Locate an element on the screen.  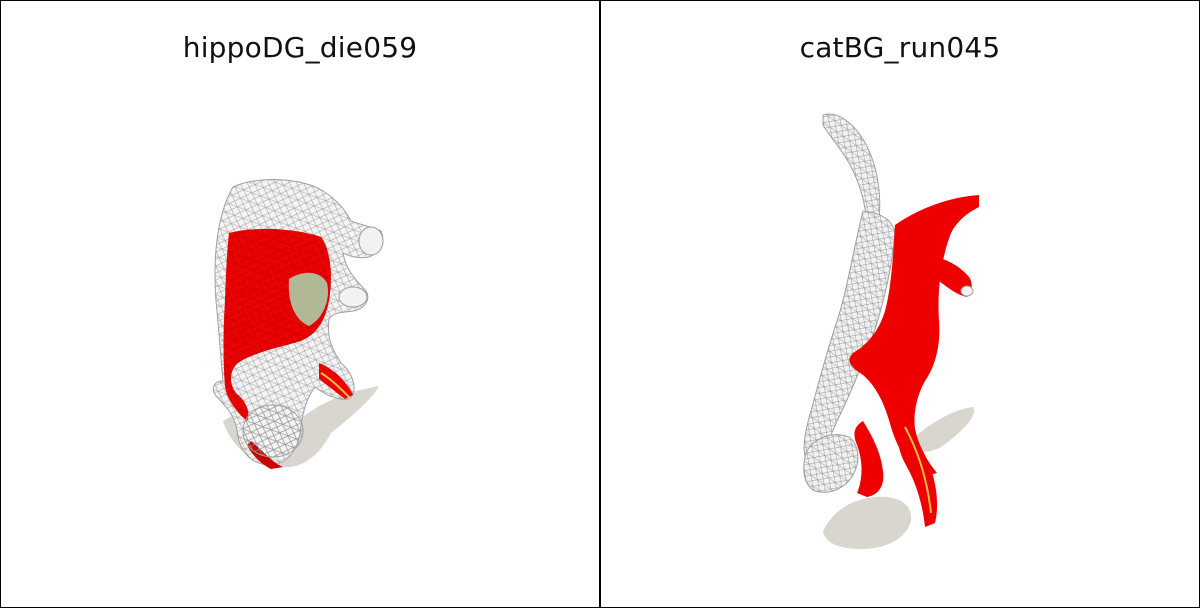
panel-title-hippo: hippoDG_die059 is located at coordinates (300, 47).